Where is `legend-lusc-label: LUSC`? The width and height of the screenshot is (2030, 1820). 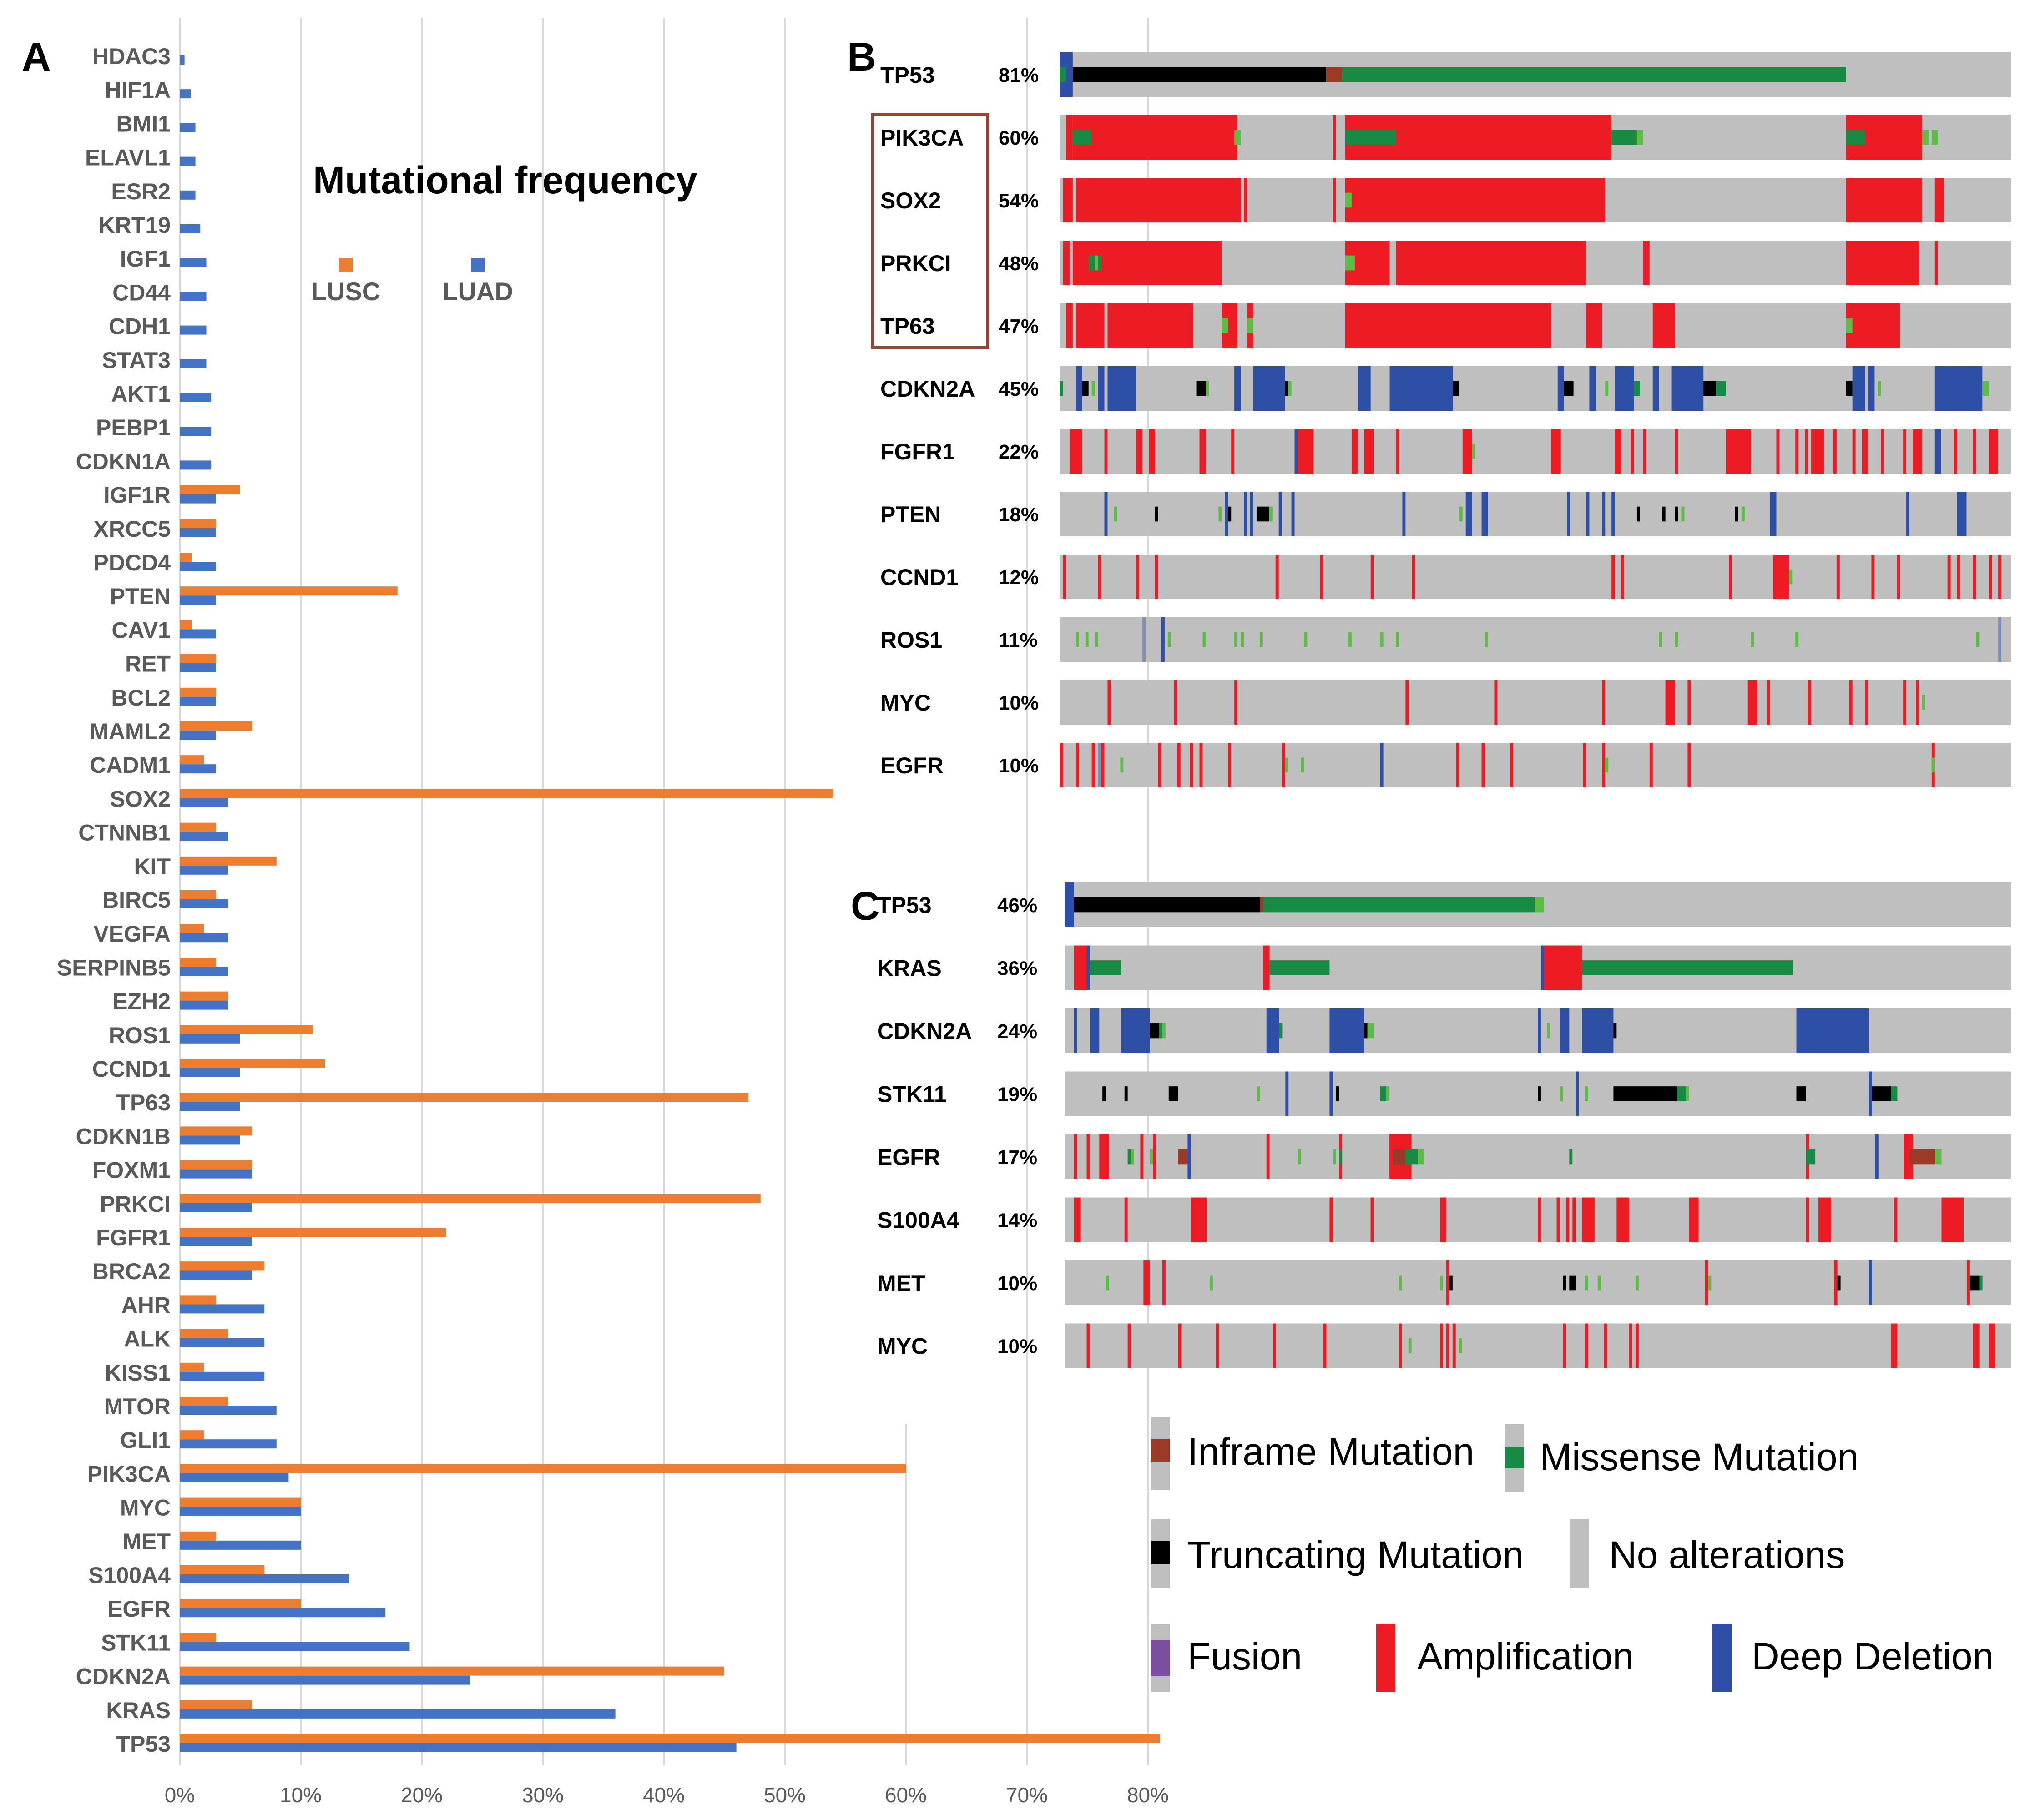
legend-lusc-label: LUSC is located at coordinates (345, 291).